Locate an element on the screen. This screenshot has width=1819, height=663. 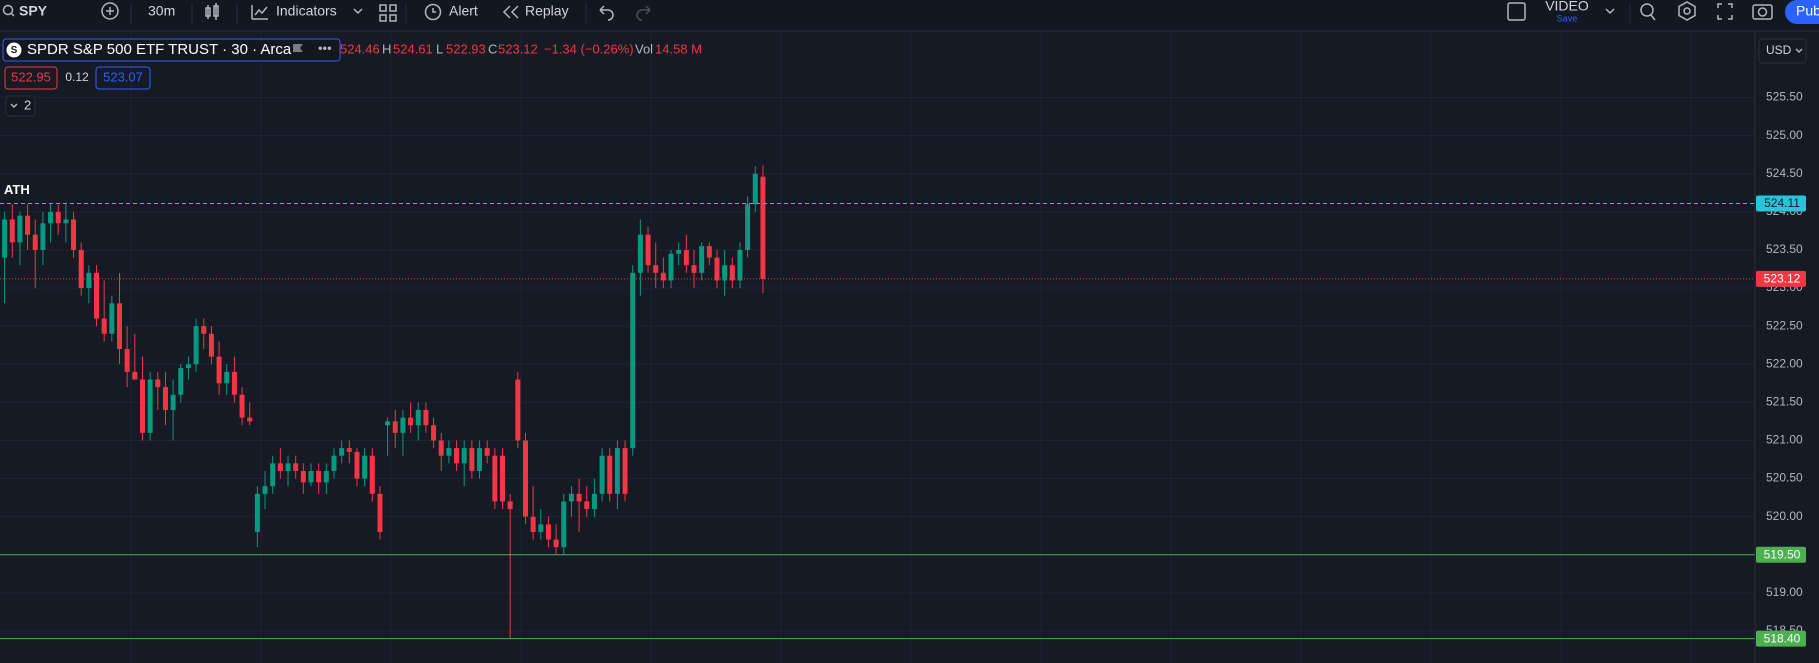
buy-box is located at coordinates (123, 78).